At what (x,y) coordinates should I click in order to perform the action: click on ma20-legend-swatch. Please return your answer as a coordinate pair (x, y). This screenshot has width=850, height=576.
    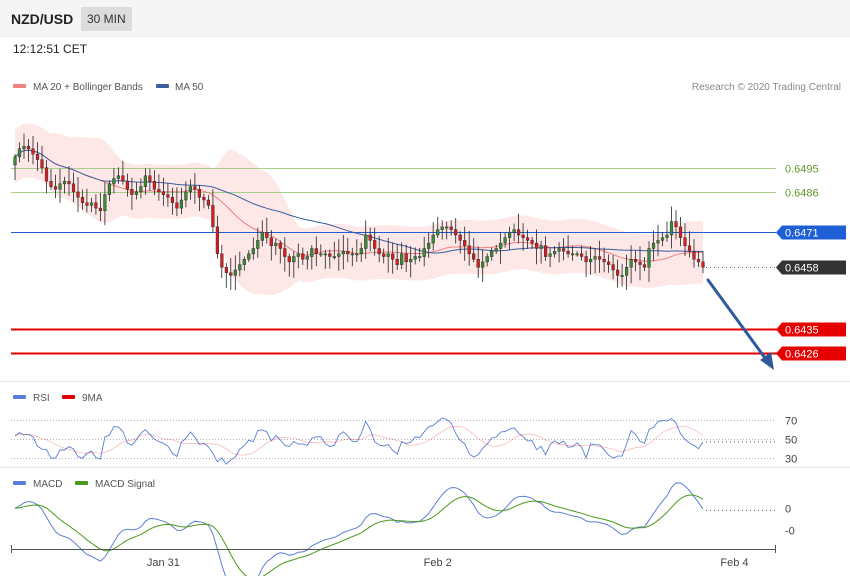
    Looking at the image, I should click on (19, 86).